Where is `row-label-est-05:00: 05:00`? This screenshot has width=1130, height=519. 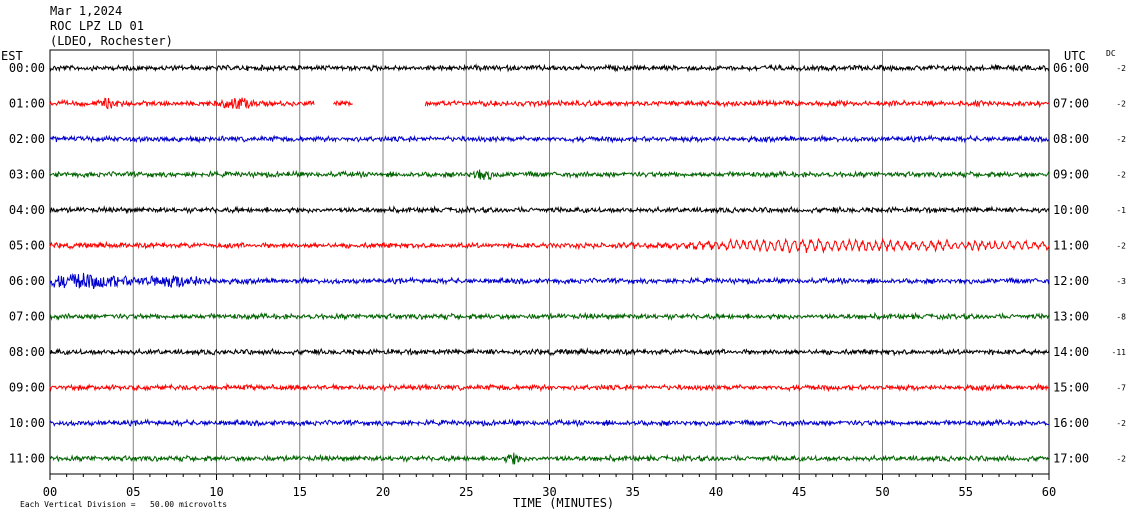 row-label-est-05:00: 05:00 is located at coordinates (27, 246).